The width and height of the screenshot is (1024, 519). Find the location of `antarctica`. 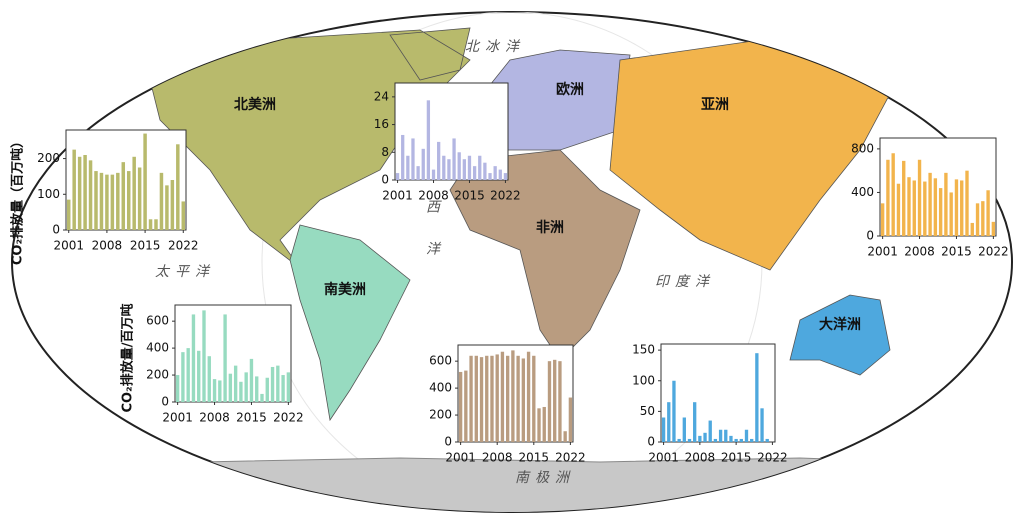

antarctica is located at coordinates (512, 484).